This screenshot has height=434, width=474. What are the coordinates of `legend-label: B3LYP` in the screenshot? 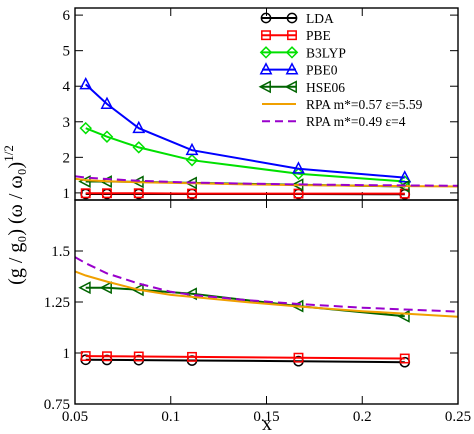 It's located at (326, 52).